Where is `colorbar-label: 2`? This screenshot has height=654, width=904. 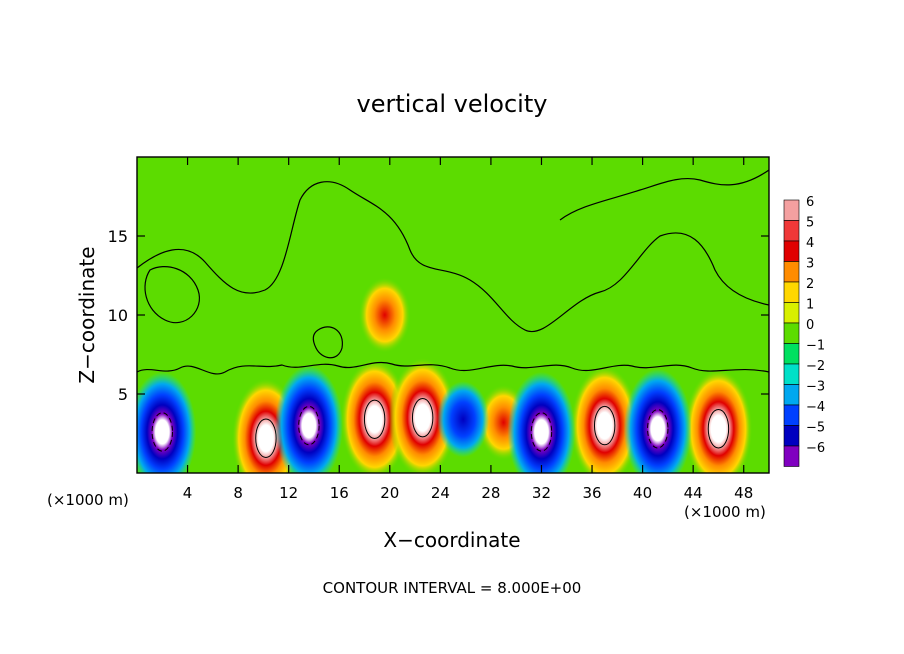
colorbar-label: 2 is located at coordinates (810, 284).